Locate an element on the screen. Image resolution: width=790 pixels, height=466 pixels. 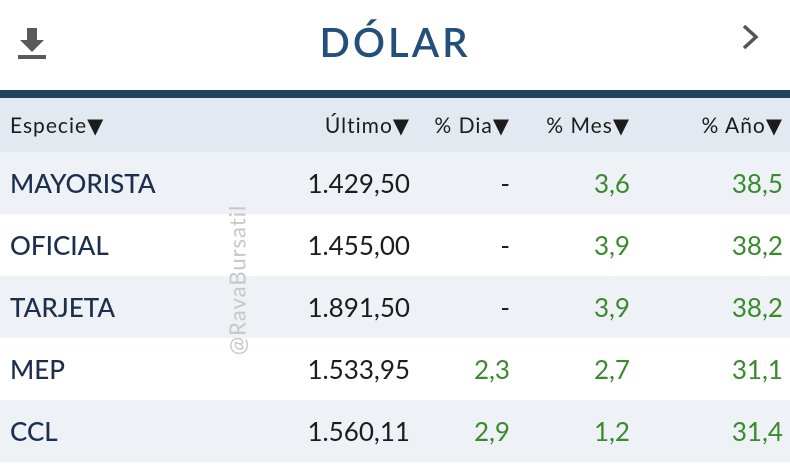
table-row: MAYORISTA 1.429,50 - 3,6 38,5 is located at coordinates (395, 183).